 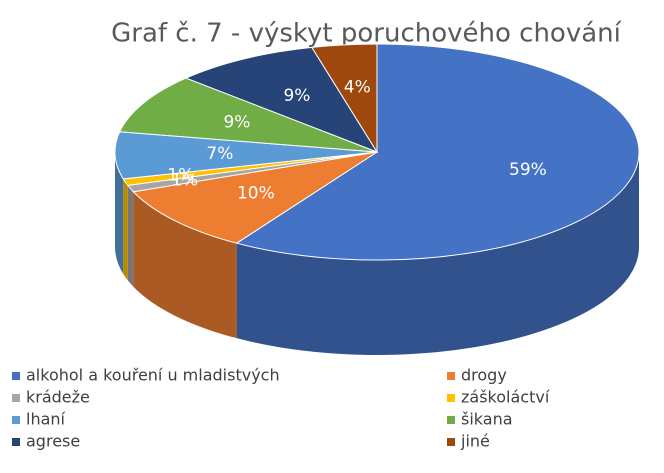 I want to click on legend-label: krádeže, so click(x=58, y=397).